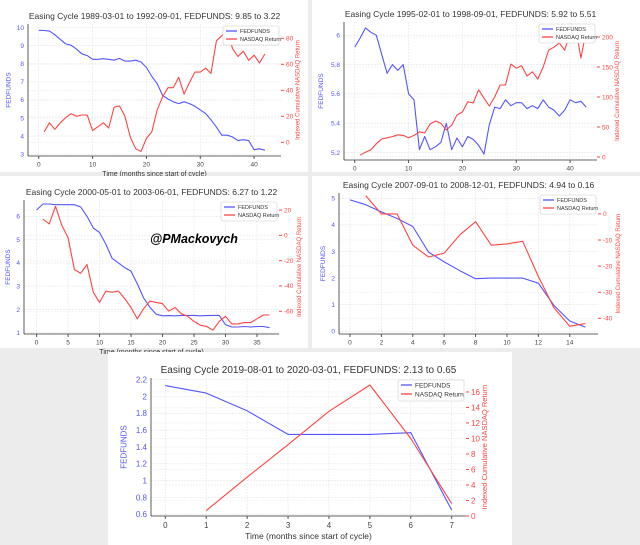  Describe the element at coordinates (473, 500) in the screenshot. I see `y-tick-label-right: 2` at that location.